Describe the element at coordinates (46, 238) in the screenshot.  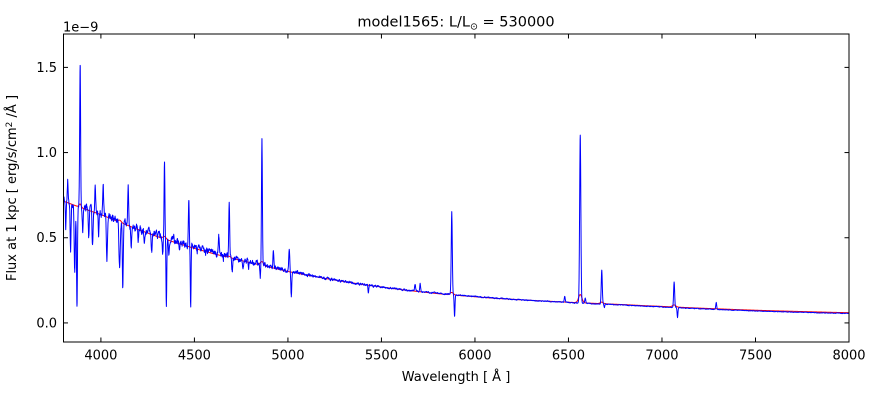
I see `y-tick-label: 0.5` at that location.